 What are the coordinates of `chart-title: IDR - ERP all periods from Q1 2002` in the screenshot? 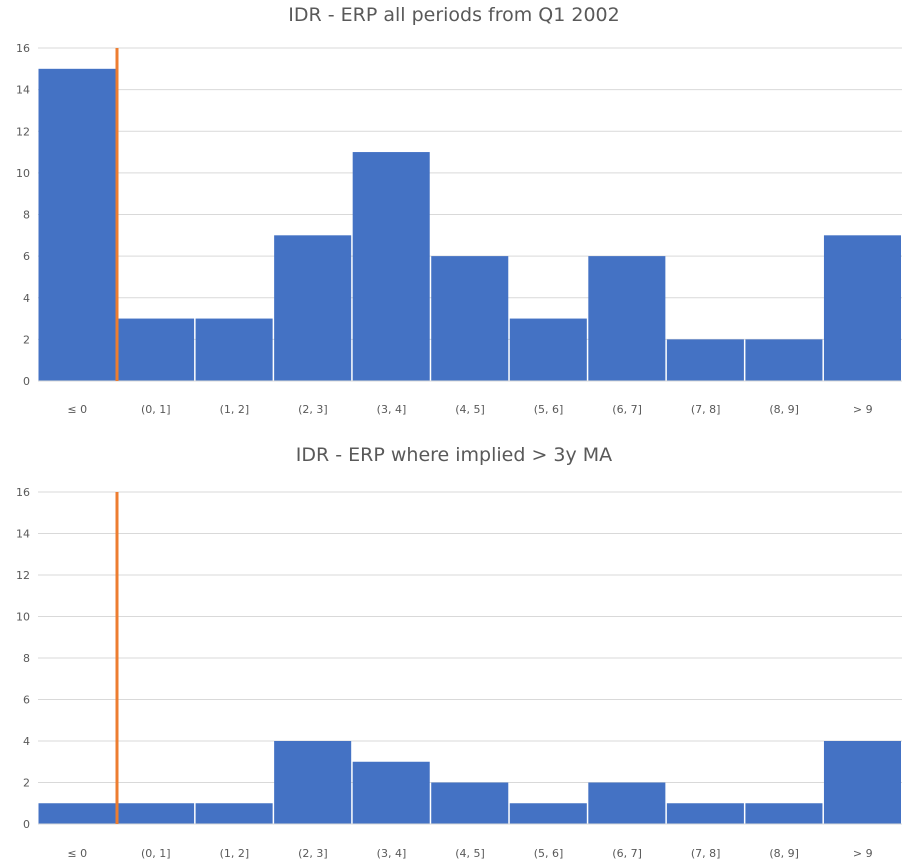 It's located at (454, 15).